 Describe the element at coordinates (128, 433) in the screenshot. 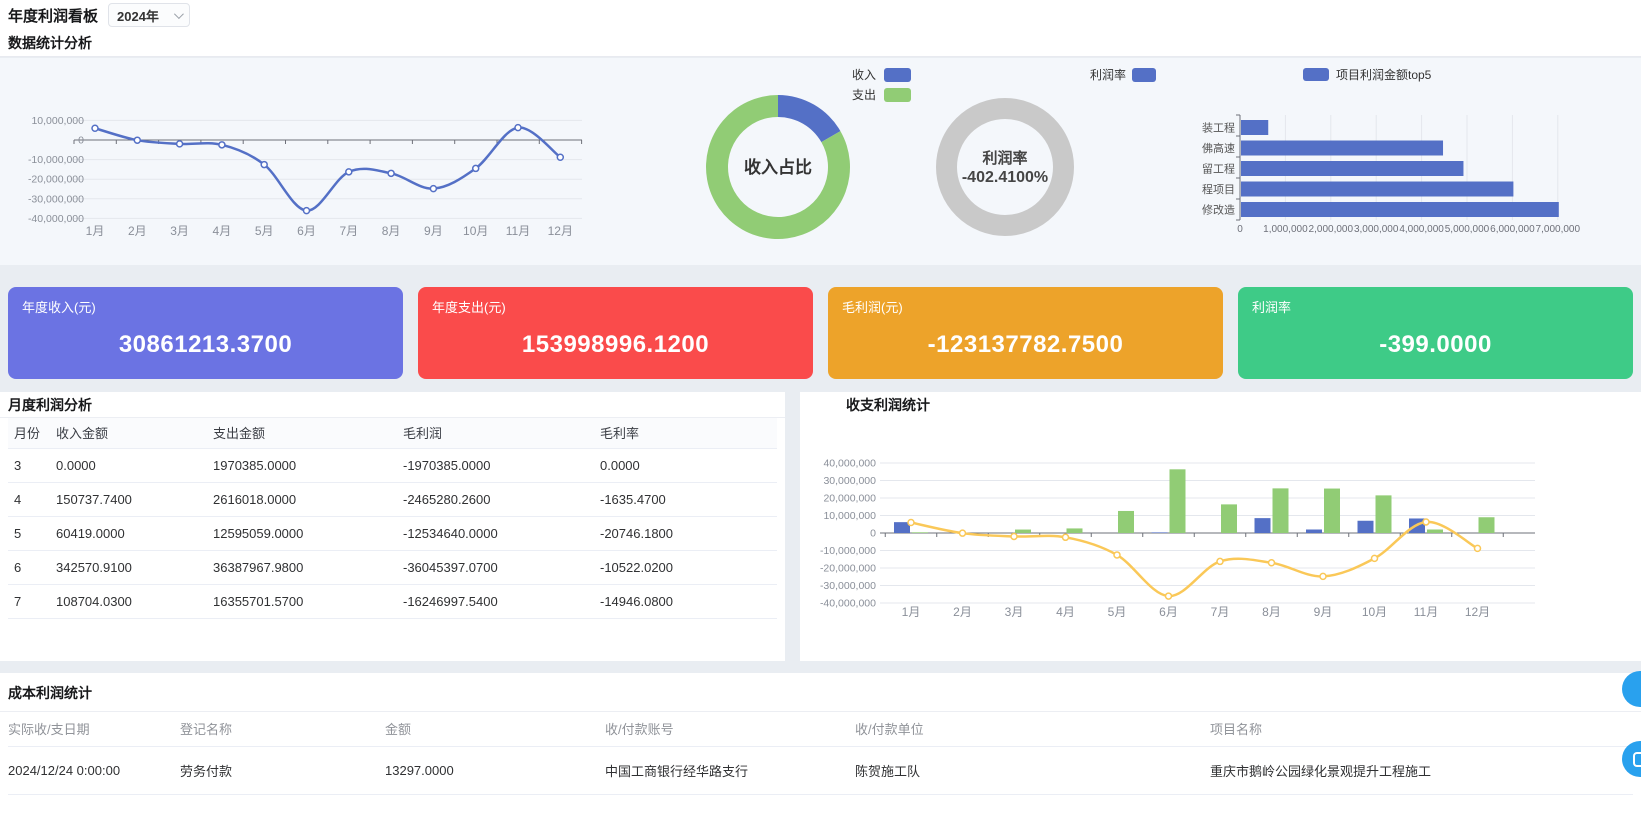

I see `column-header: 收入金额` at that location.